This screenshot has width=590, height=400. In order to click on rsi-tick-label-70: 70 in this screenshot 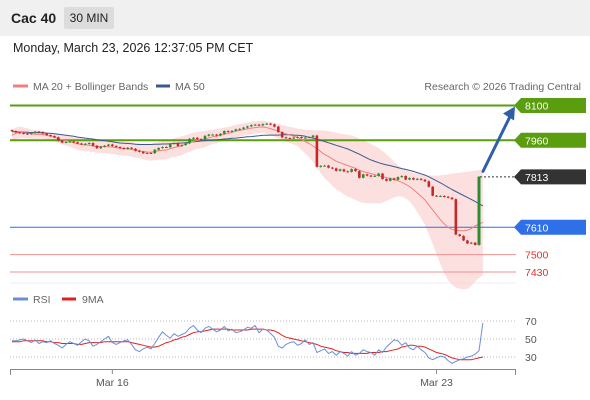, I will do `click(531, 322)`.